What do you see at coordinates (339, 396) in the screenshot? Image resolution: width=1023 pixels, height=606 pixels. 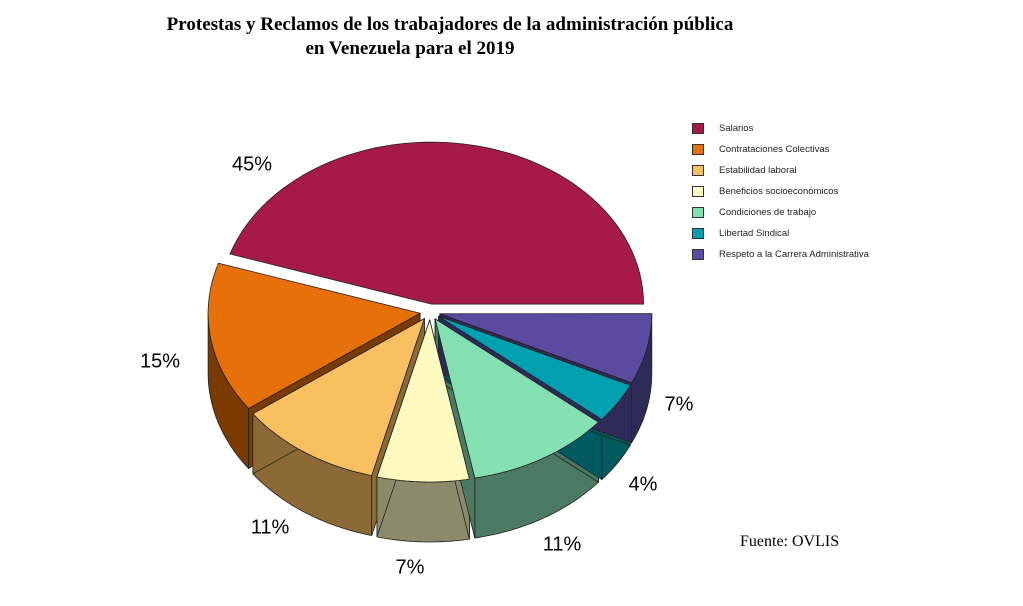 I see `slice-estabilidad-laboral` at bounding box center [339, 396].